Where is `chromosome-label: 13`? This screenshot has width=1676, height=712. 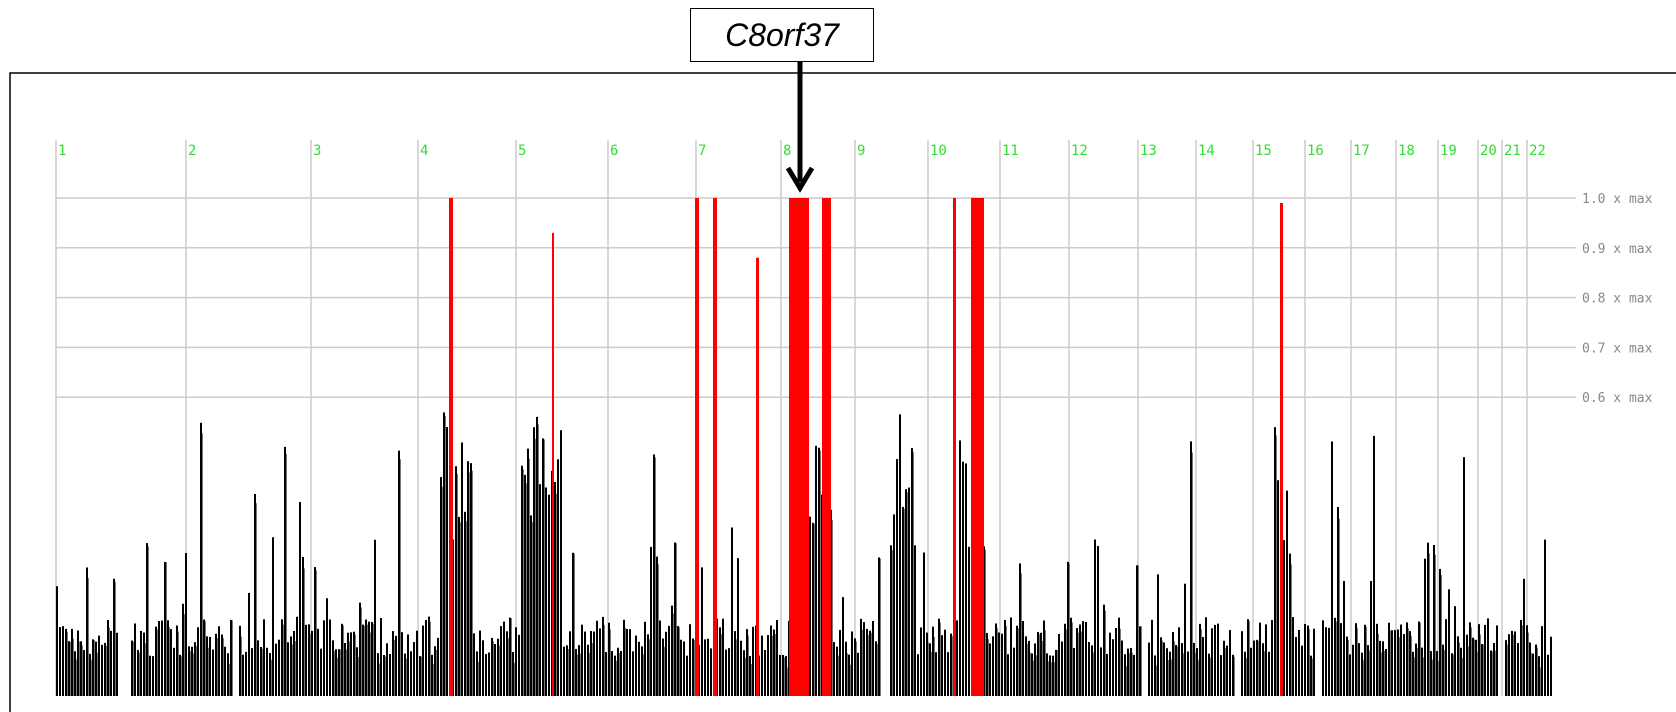 chromosome-label: 13 is located at coordinates (1148, 151).